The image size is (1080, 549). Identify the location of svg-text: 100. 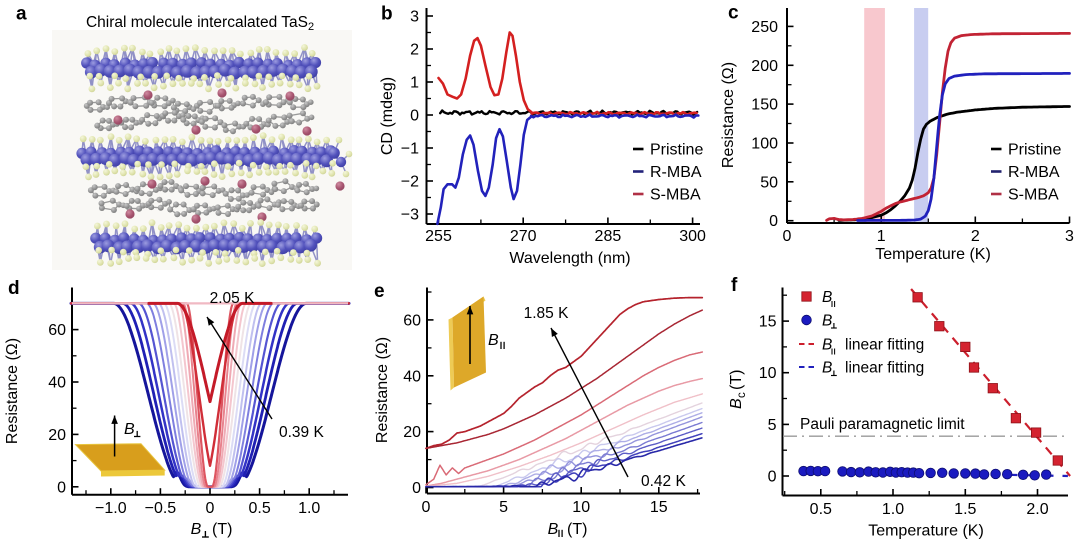
(764, 144).